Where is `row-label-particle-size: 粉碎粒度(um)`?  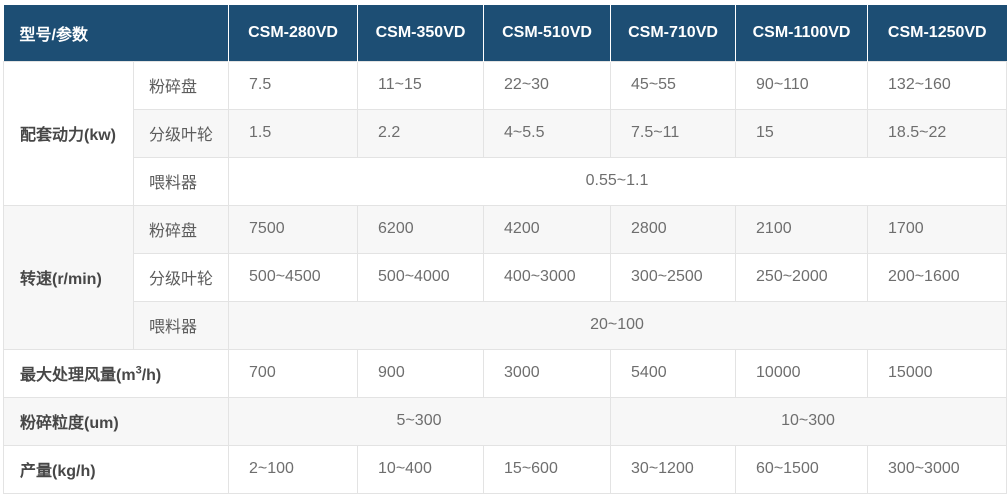
row-label-particle-size: 粉碎粒度(um) is located at coordinates (116, 421).